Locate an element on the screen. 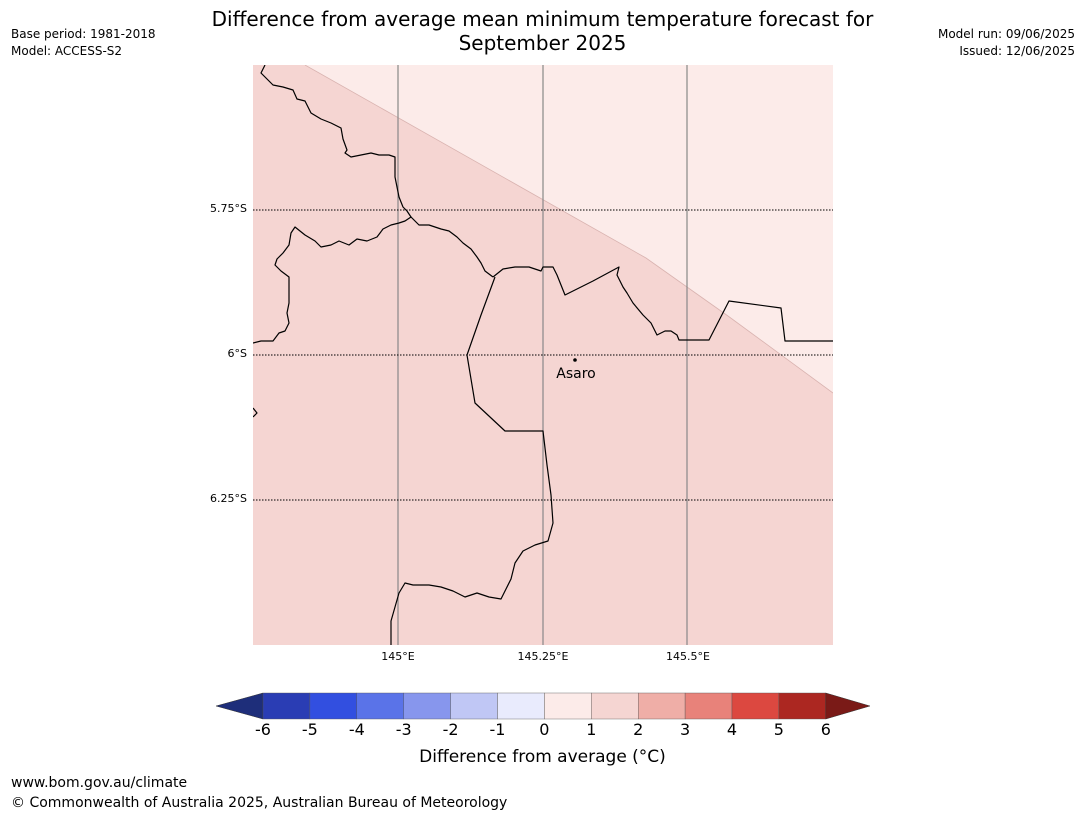  colorbar-tick-label: -6 is located at coordinates (263, 729).